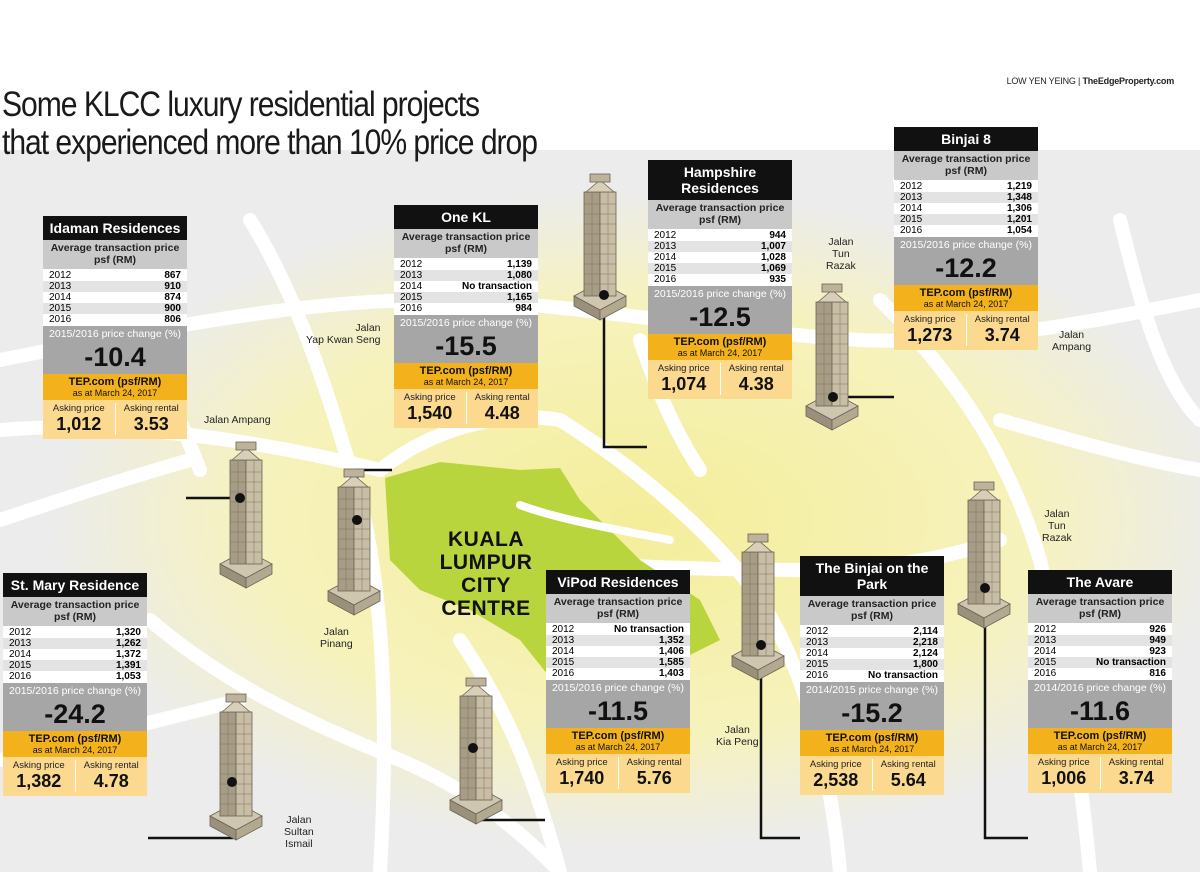  Describe the element at coordinates (1019, 219) in the screenshot. I see `year-value: 1,201` at that location.